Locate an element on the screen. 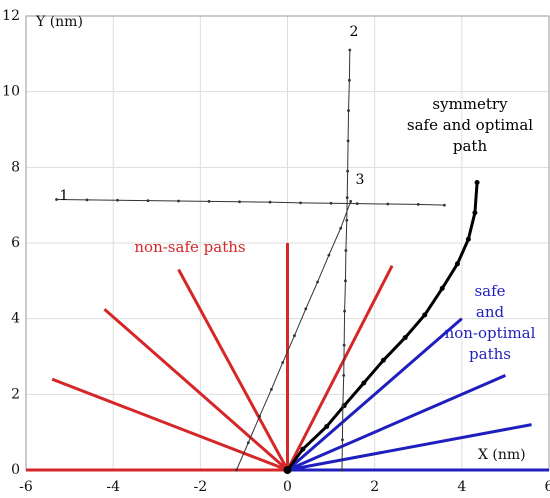  y-tick-label: 12 is located at coordinates (11, 16).